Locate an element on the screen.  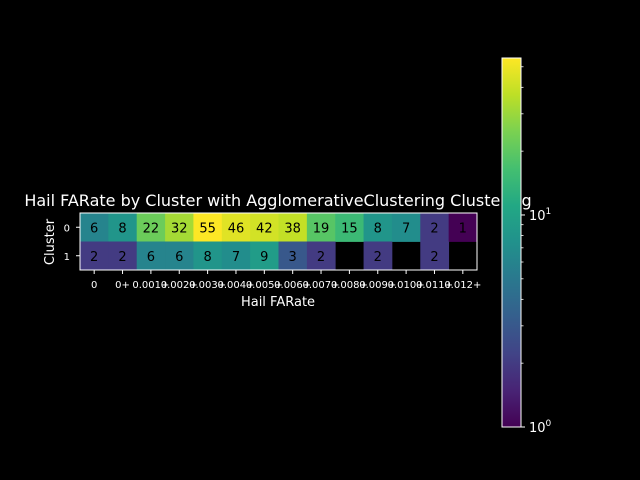
cell-value-label: 9 is located at coordinates (264, 257).